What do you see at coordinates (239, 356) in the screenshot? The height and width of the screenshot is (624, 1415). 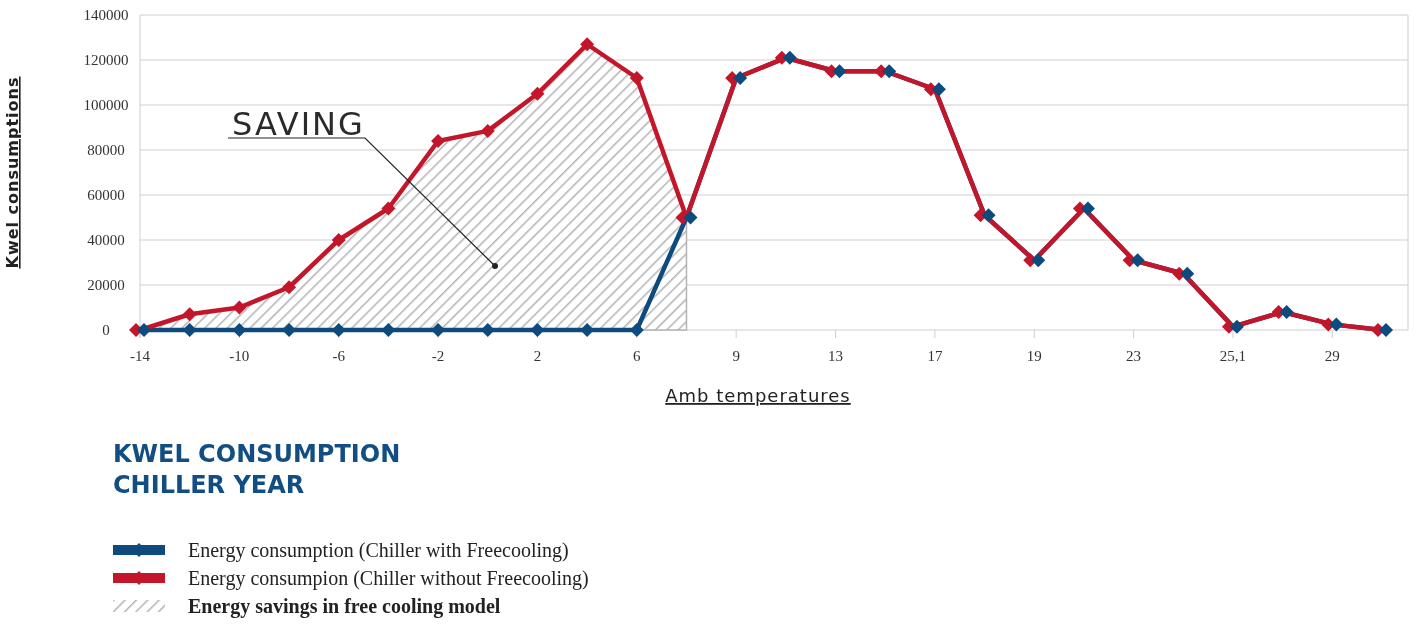 I see `x-tick-label: -10` at bounding box center [239, 356].